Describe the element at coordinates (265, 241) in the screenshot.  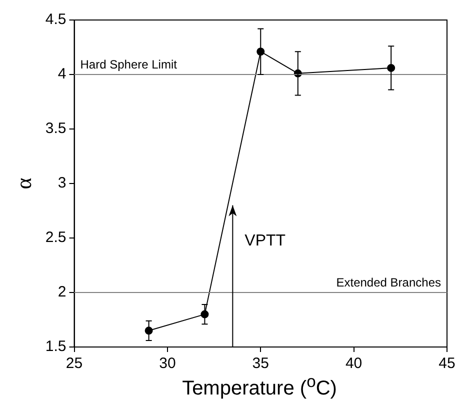
I see `annotation: VPTT` at that location.